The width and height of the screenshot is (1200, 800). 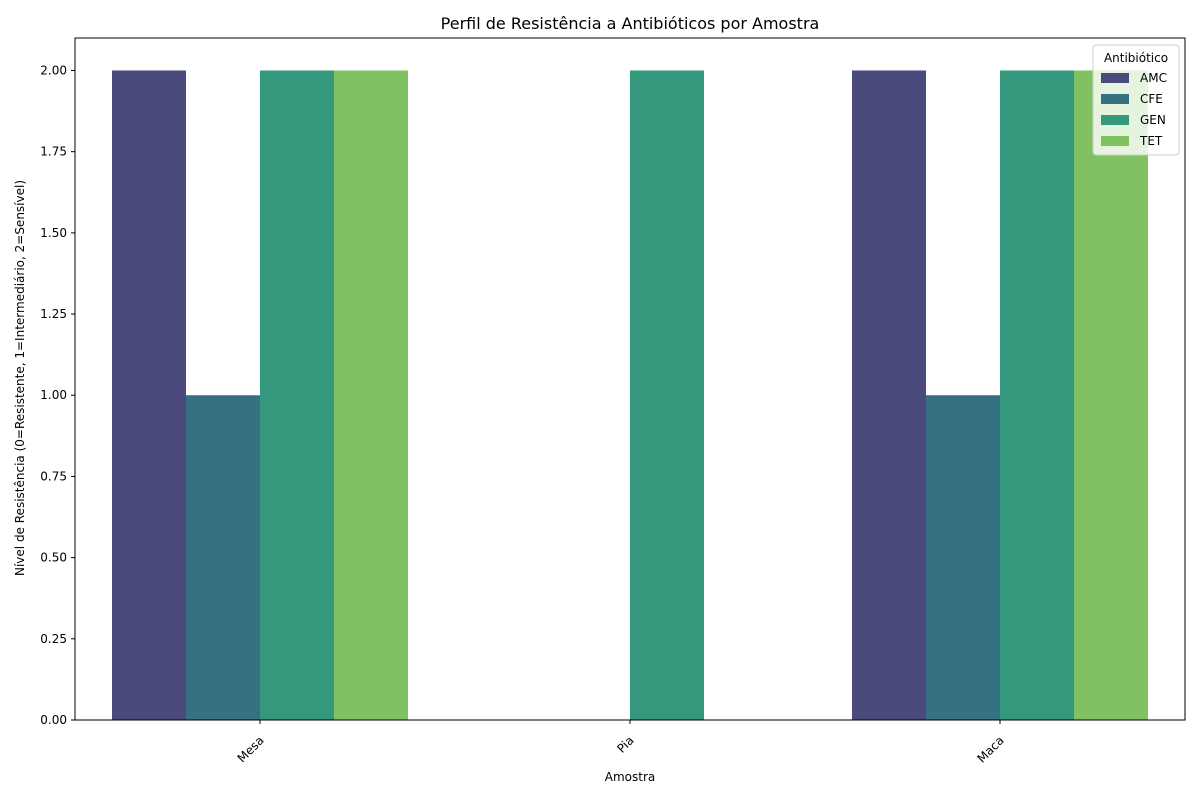 I want to click on legend-swatch-cfe, so click(x=1115, y=99).